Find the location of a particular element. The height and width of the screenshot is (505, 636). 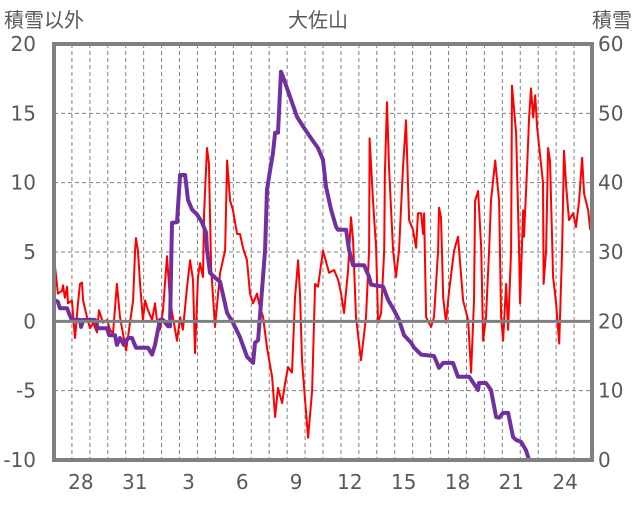

left-tick-label: 20 is located at coordinates (23, 44).